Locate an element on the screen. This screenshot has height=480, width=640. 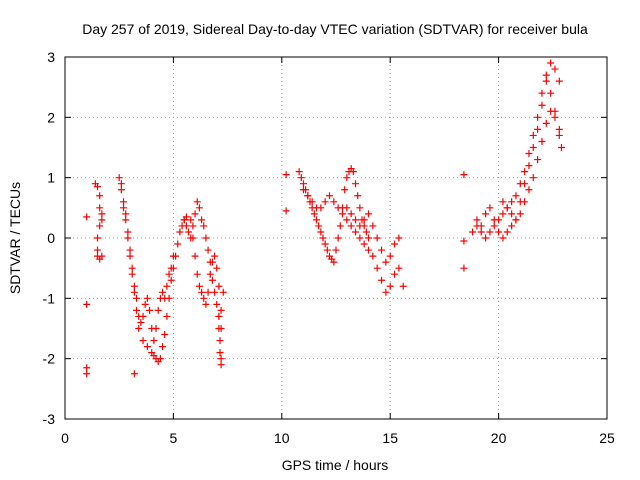
x-tick-label: 15 is located at coordinates (390, 438).